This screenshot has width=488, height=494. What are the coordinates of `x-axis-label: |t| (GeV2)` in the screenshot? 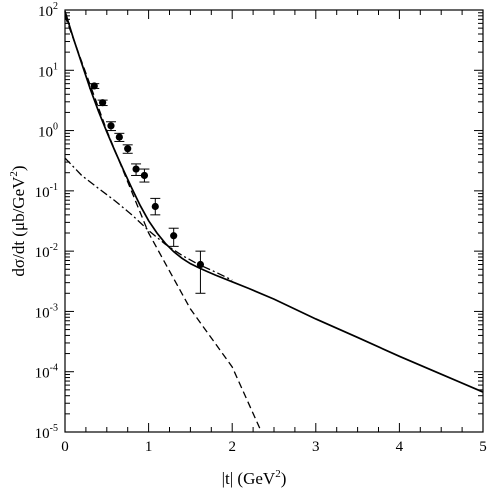 It's located at (254, 478).